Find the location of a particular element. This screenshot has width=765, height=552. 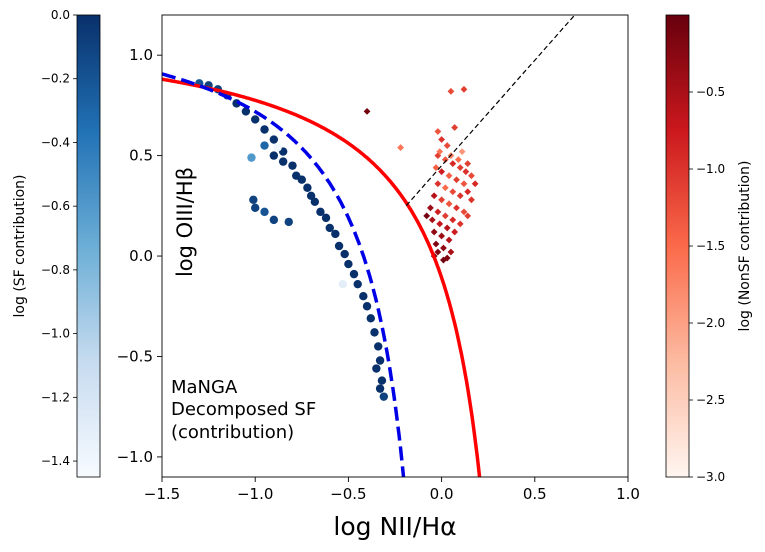

sf-colorbar-label: log (SF contribution) is located at coordinates (20, 246).